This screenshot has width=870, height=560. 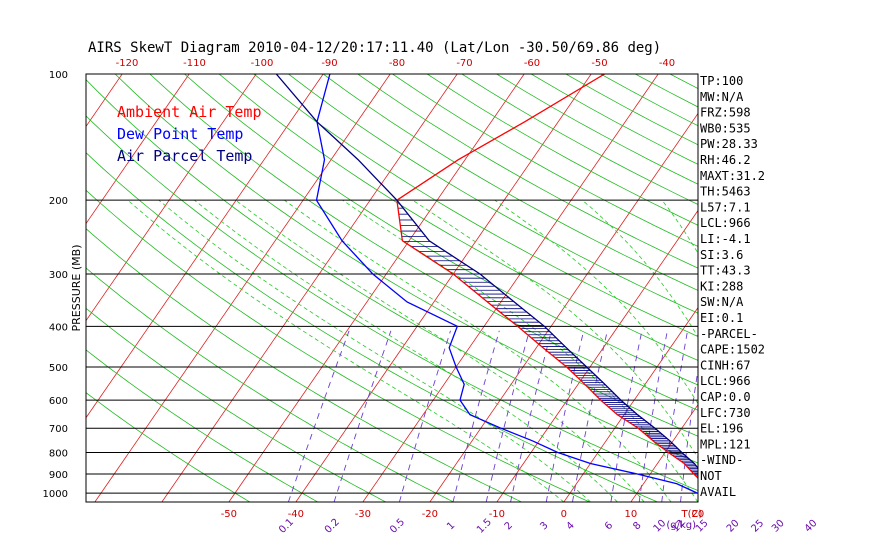 What do you see at coordinates (58, 327) in the screenshot?
I see `pressure-tick-label: 400` at bounding box center [58, 327].